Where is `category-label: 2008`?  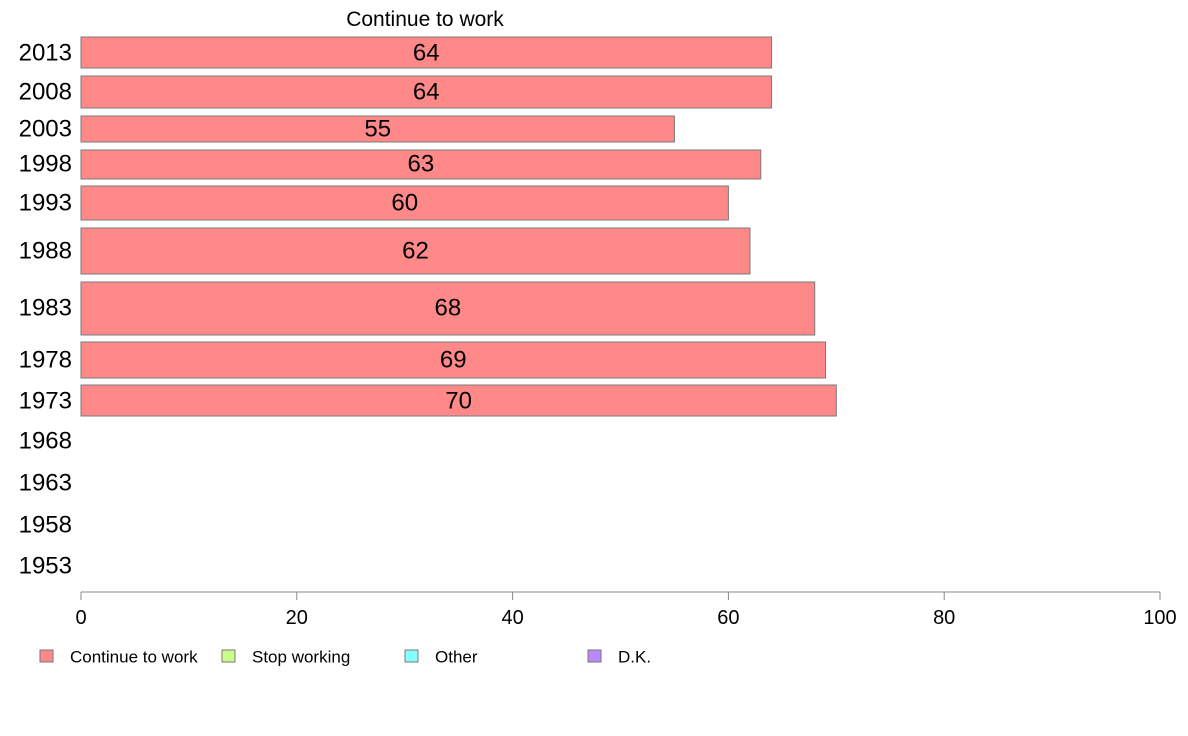 category-label: 2008 is located at coordinates (45, 92).